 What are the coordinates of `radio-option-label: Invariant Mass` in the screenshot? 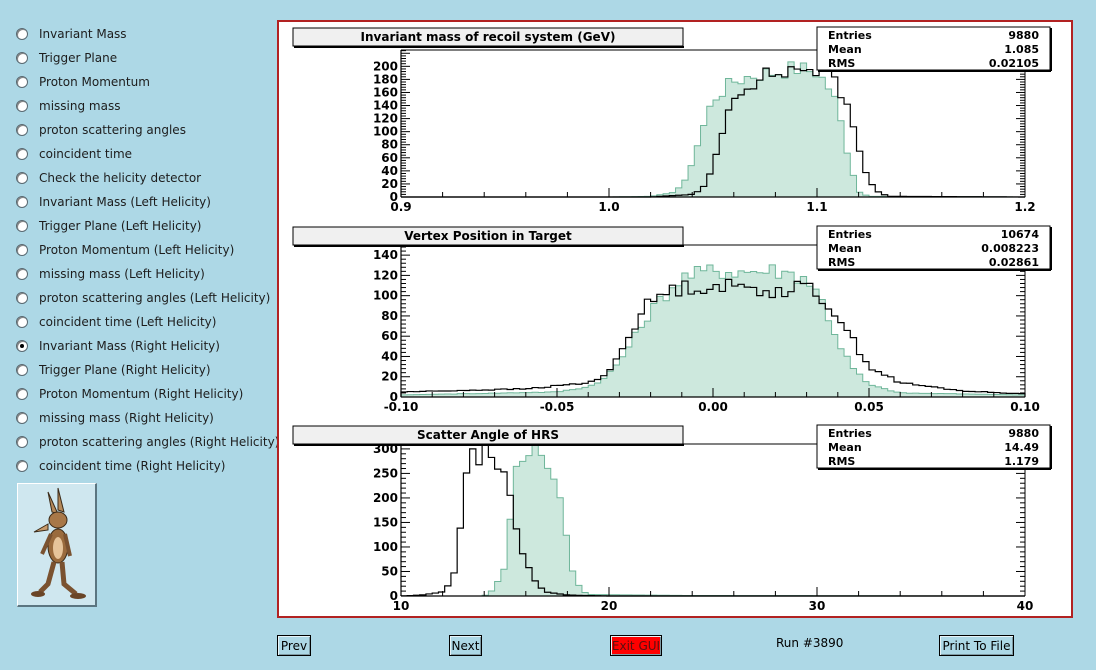 It's located at (83, 34).